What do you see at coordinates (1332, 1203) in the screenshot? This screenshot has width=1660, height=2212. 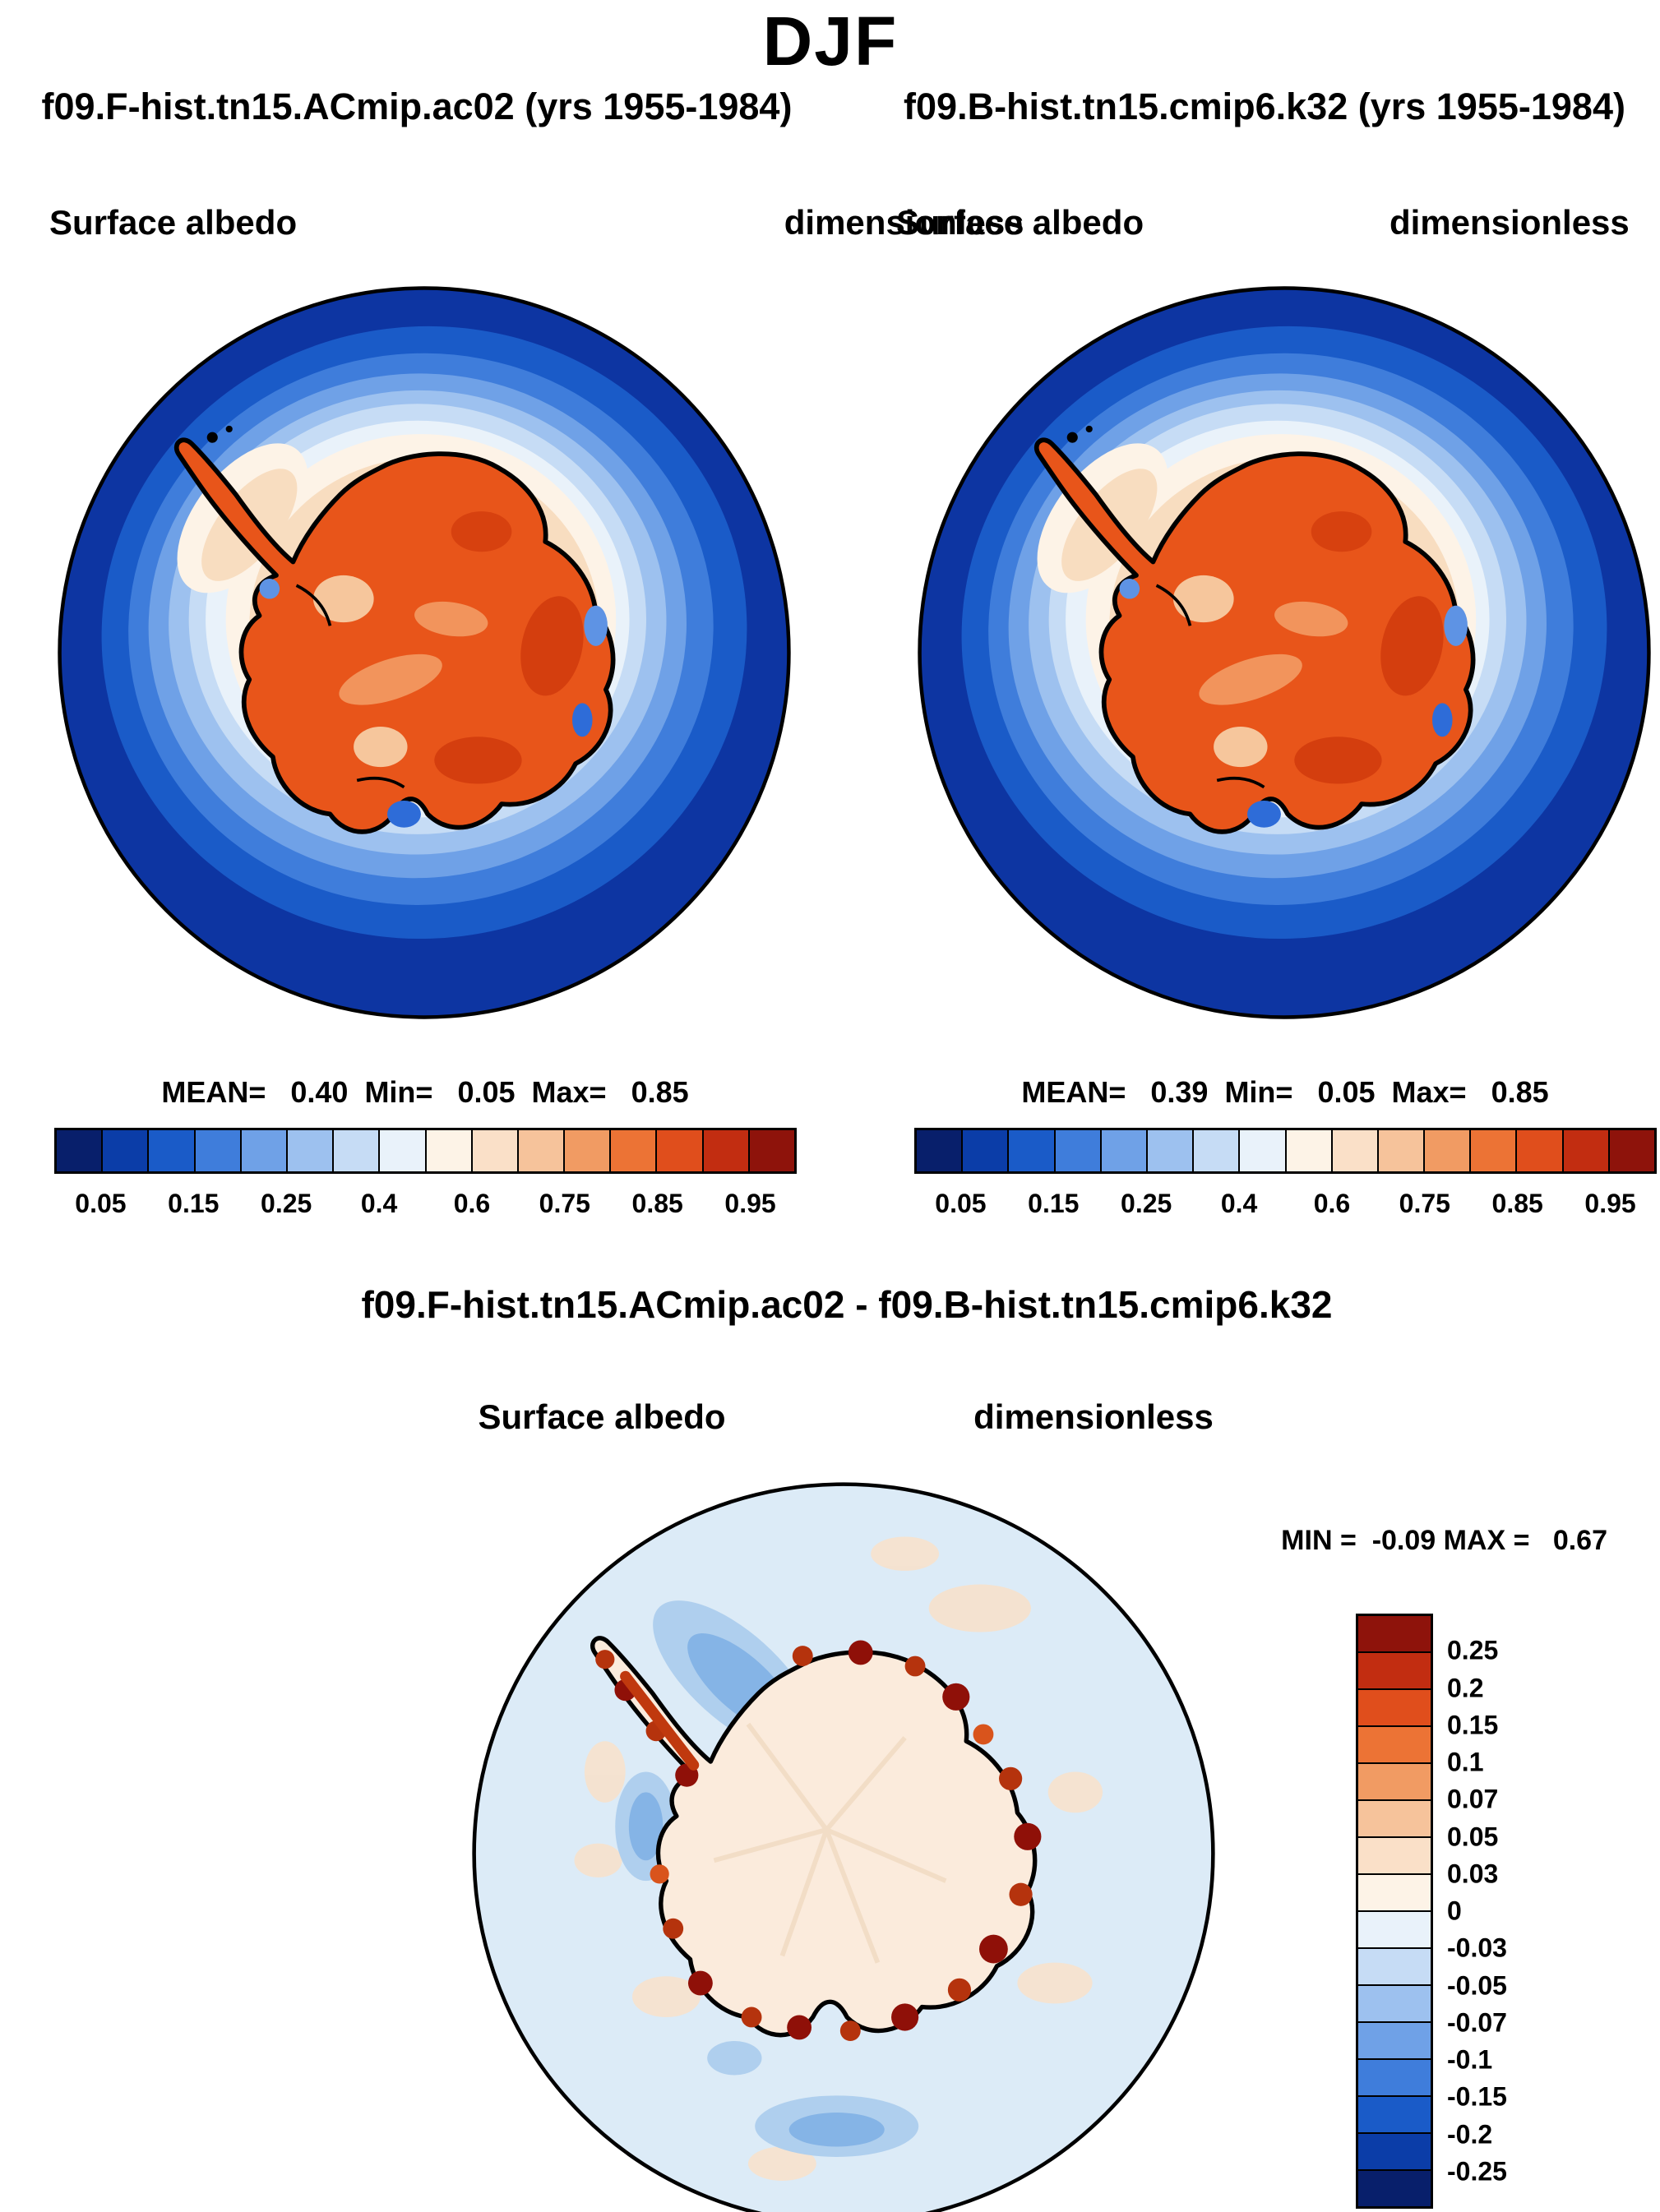 I see `colorbar-tick-label: 0.6` at bounding box center [1332, 1203].